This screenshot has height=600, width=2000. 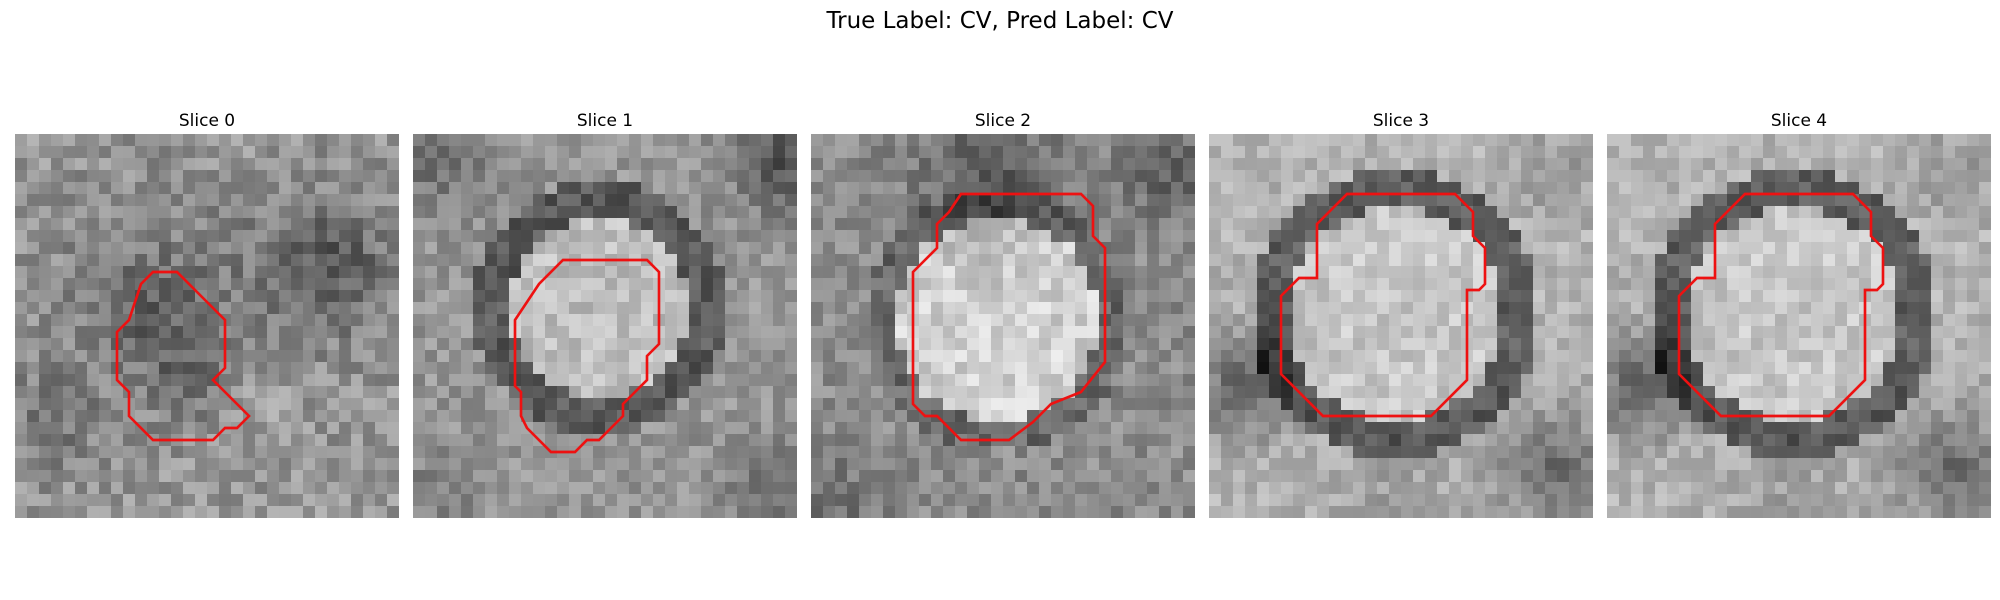 What do you see at coordinates (1401, 121) in the screenshot?
I see `slice-title-3: Slice 3` at bounding box center [1401, 121].